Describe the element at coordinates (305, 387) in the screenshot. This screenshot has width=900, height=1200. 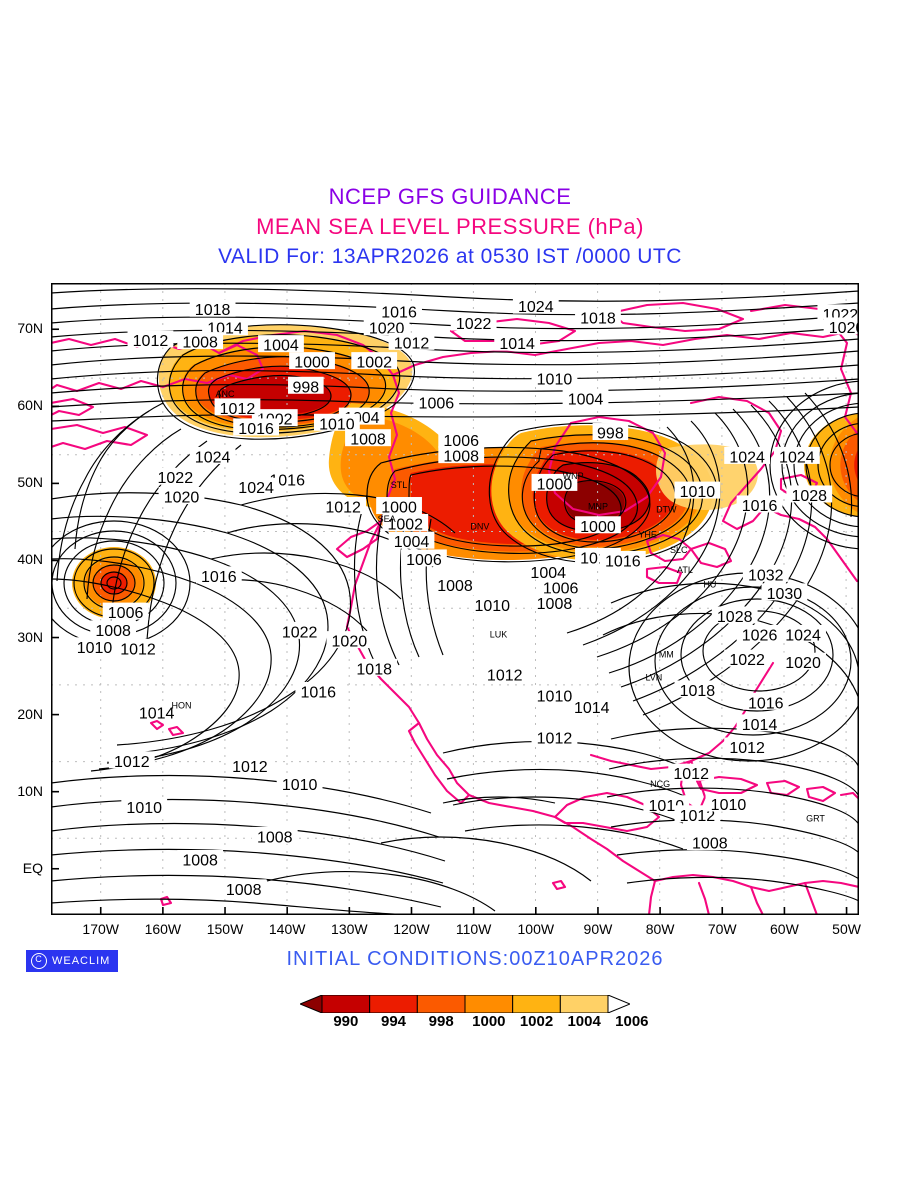
I see `contour-label: 998` at that location.